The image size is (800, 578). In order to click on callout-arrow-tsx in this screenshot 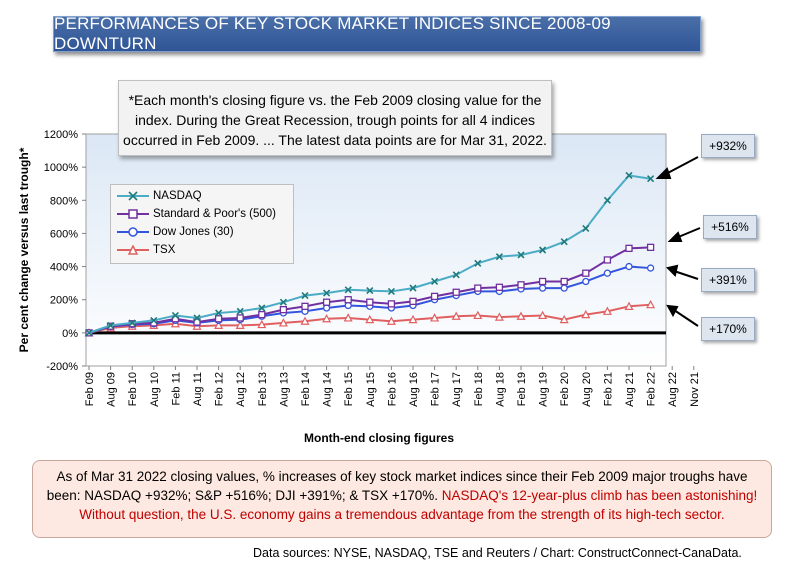, I will do `click(686, 318)`.